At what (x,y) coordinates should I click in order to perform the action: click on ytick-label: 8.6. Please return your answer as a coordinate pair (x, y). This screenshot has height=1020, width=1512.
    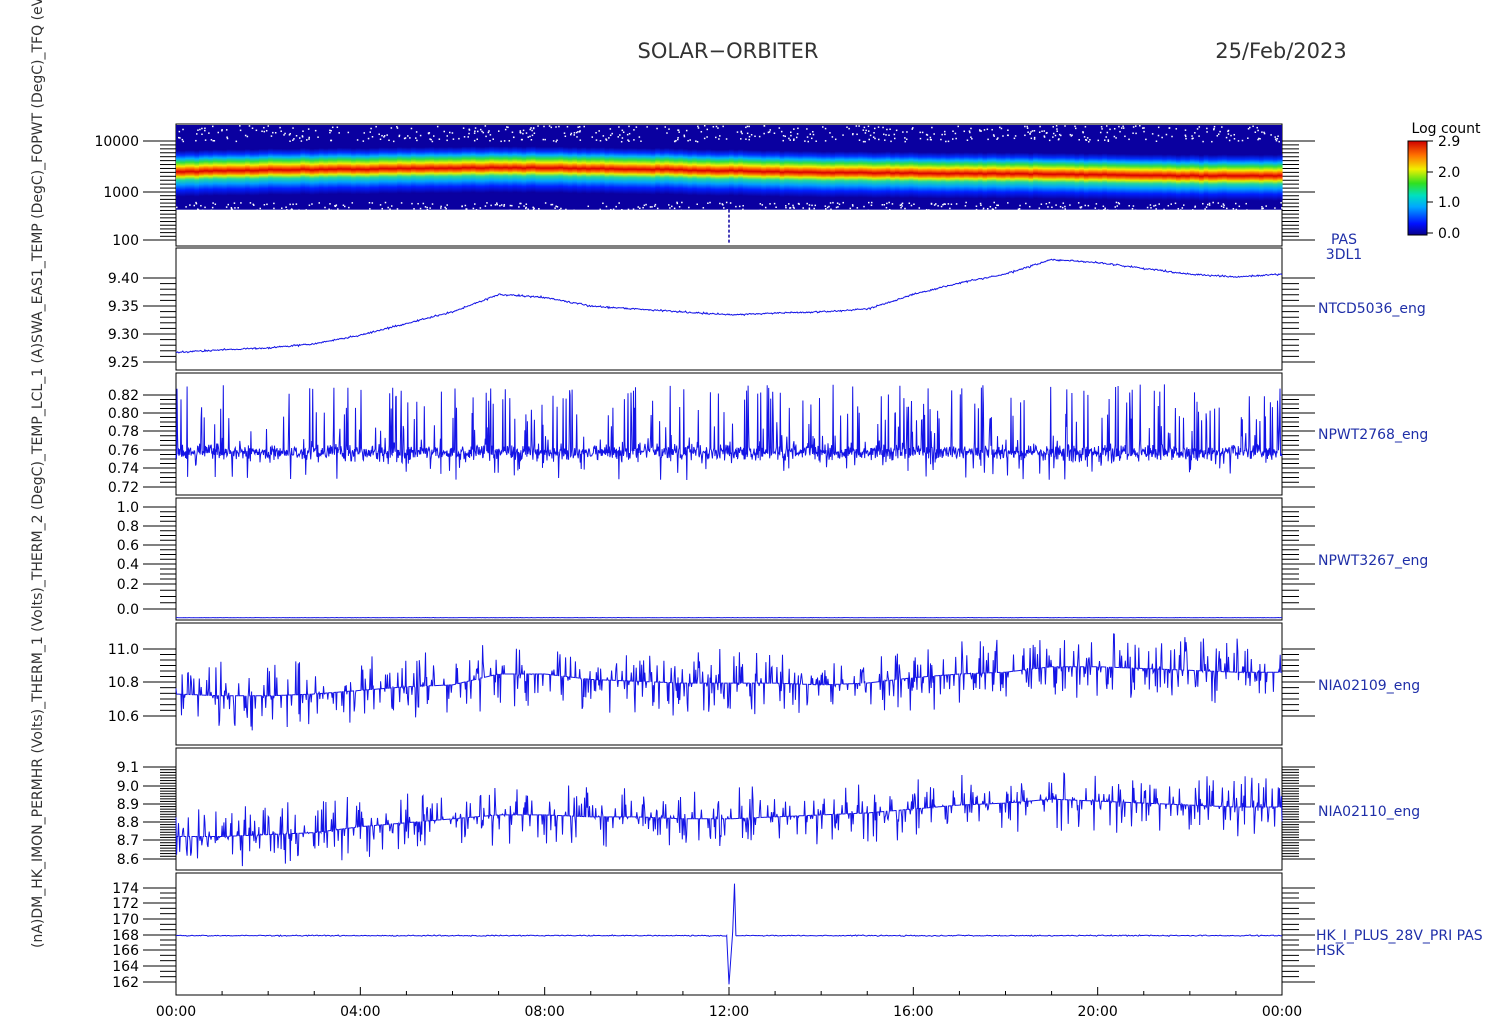
    Looking at the image, I should click on (128, 860).